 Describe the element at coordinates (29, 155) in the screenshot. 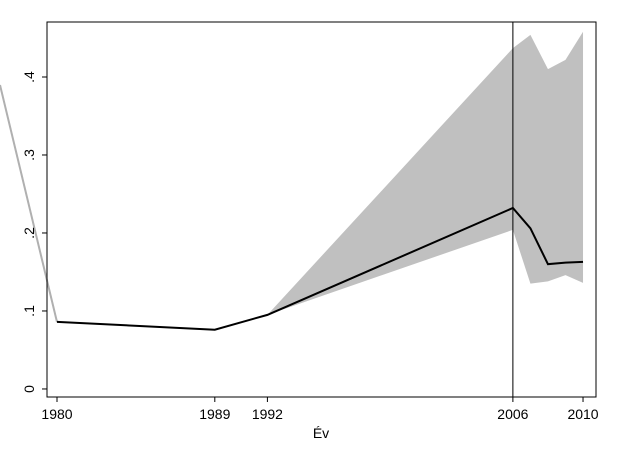

I see `y-tick-label: .3` at that location.